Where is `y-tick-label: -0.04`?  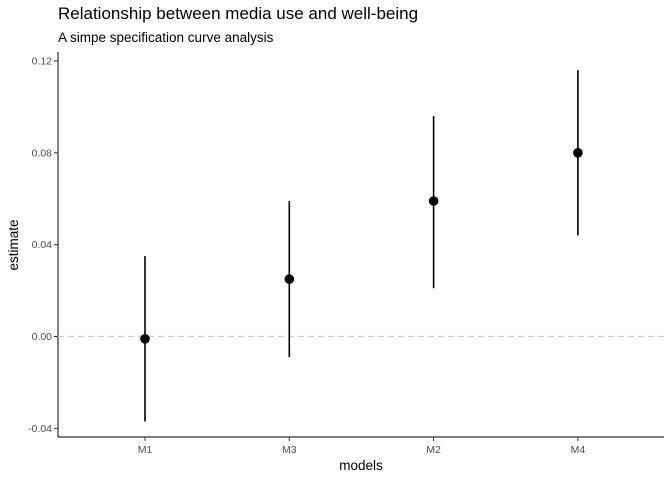
y-tick-label: -0.04 is located at coordinates (40, 429).